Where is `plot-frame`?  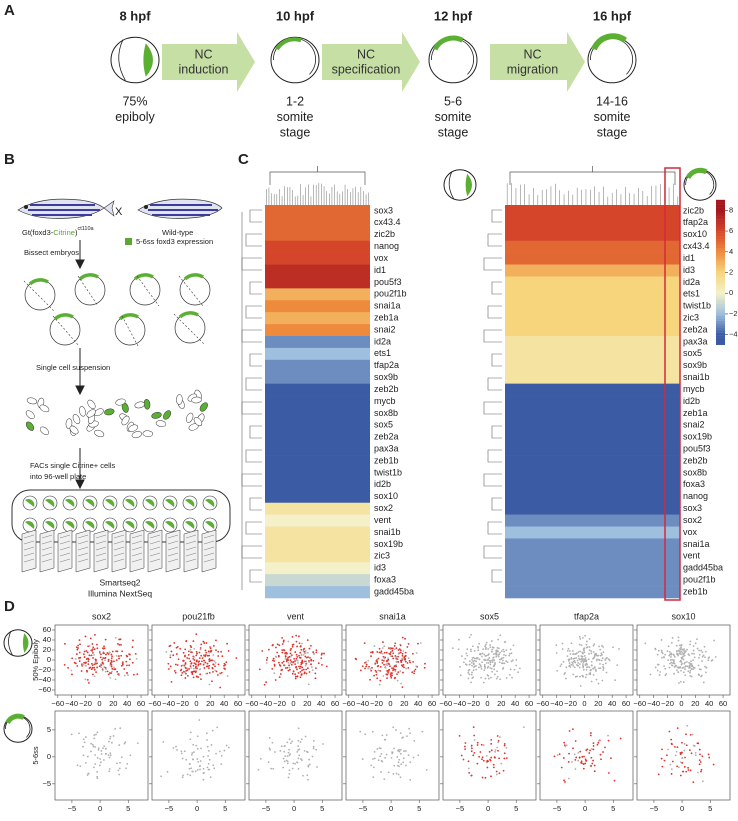 plot-frame is located at coordinates (392, 660).